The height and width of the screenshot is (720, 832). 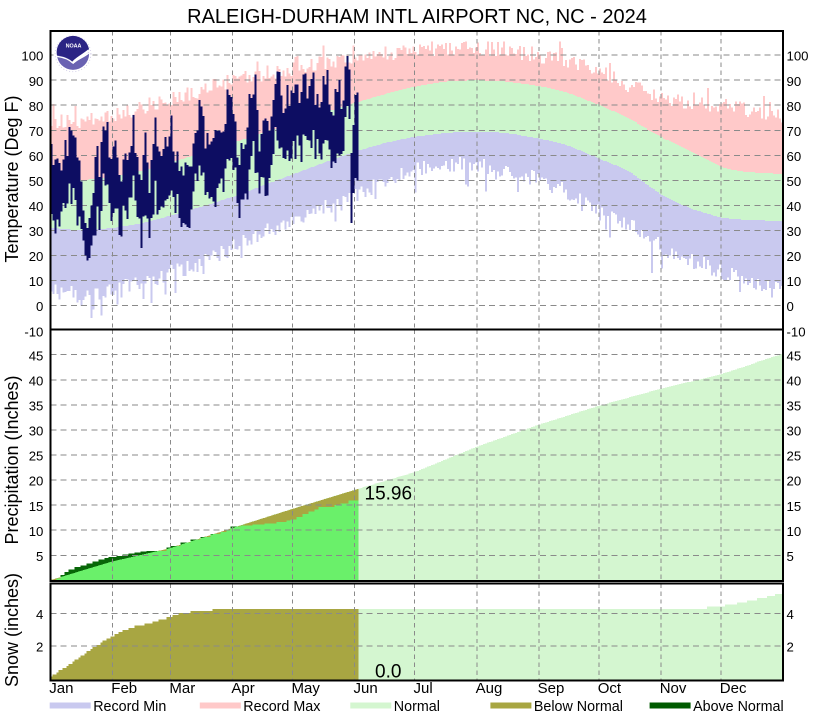 I want to click on svg-text: NOAA, so click(x=74, y=46).